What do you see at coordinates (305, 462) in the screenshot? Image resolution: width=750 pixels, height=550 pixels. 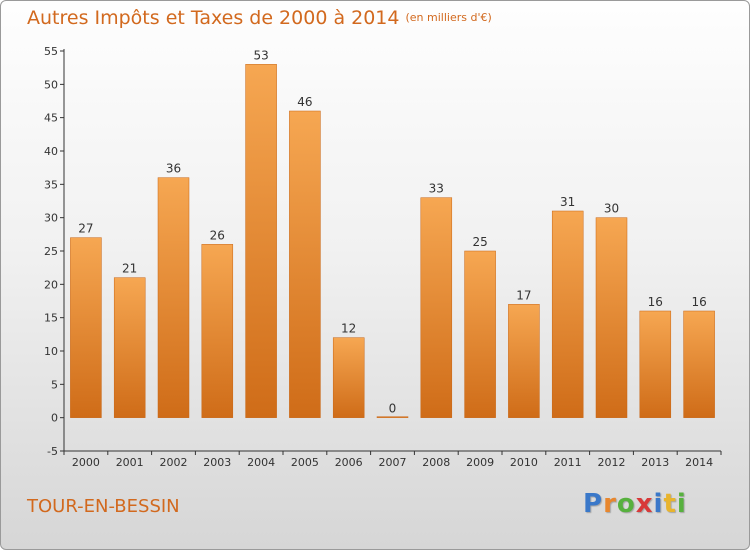 I see `x-tick-label: 2005` at bounding box center [305, 462].